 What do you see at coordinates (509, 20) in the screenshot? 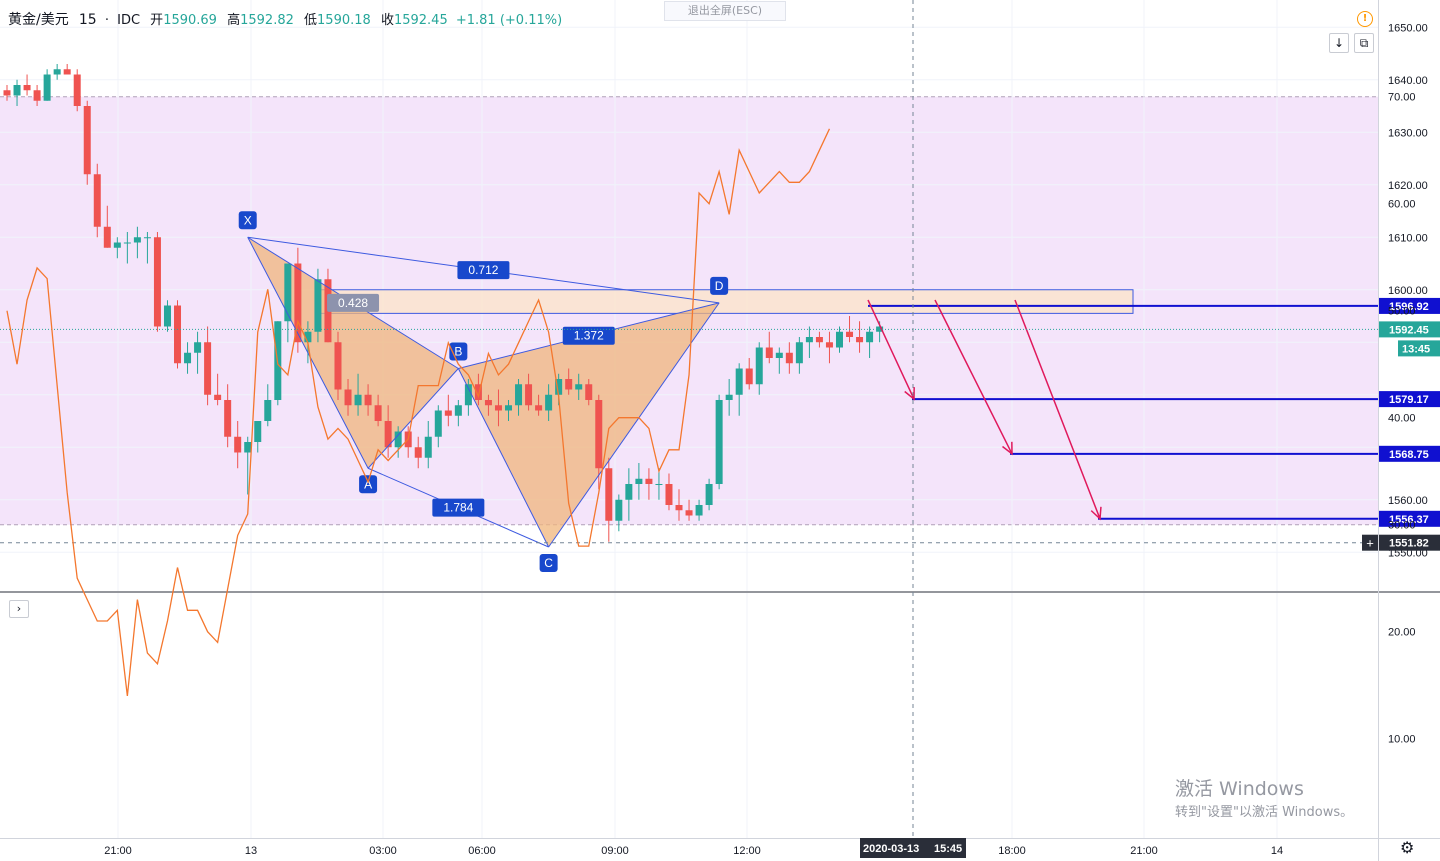
I see `change-value: +1.81 (+0.11%)` at bounding box center [509, 20].